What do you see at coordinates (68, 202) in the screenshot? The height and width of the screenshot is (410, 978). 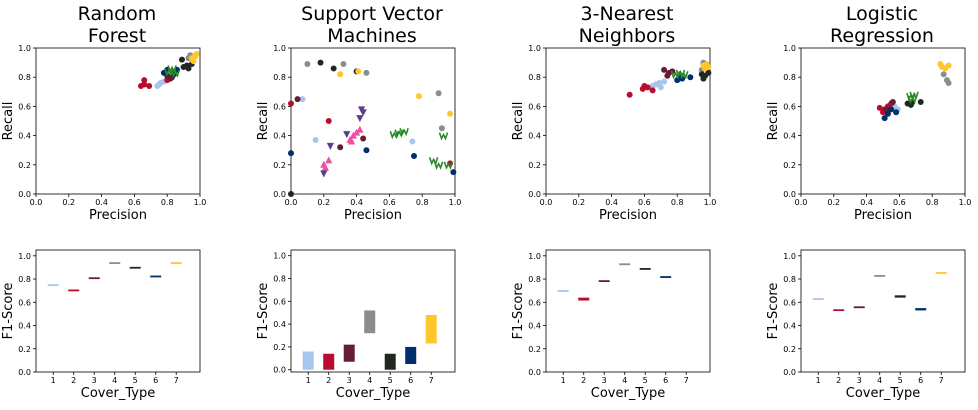 I see `x-tick-label: 0.2` at bounding box center [68, 202].